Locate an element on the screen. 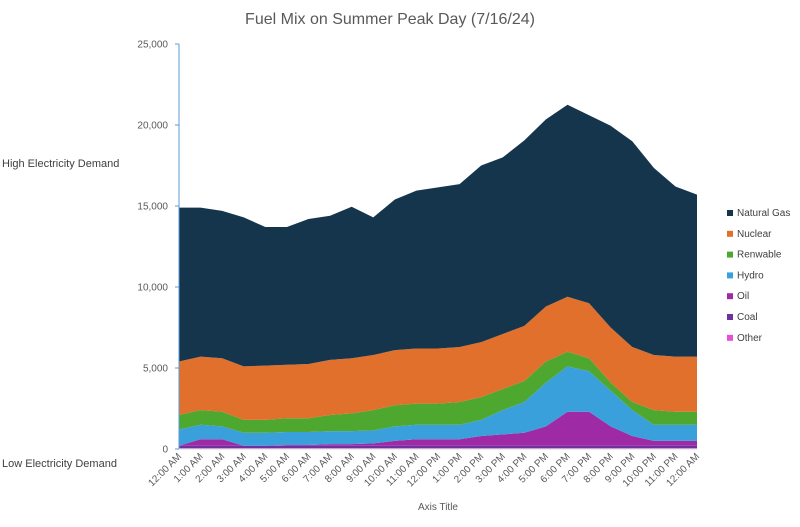  y-tick-label: 0 is located at coordinates (165, 450).